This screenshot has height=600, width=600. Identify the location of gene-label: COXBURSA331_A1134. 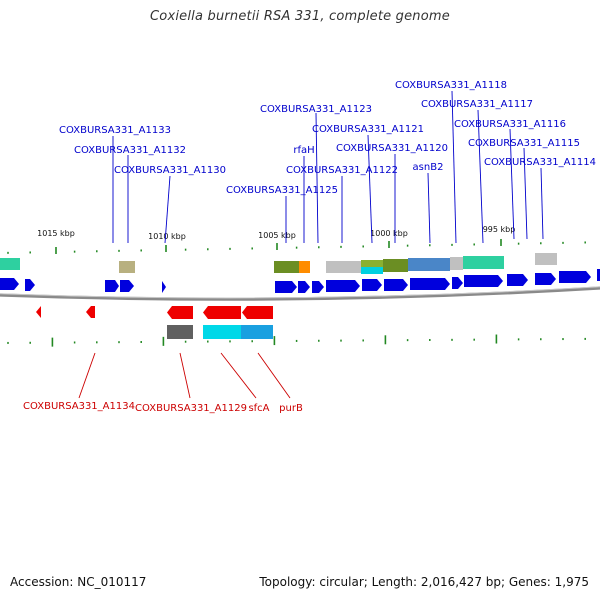
(79, 406).